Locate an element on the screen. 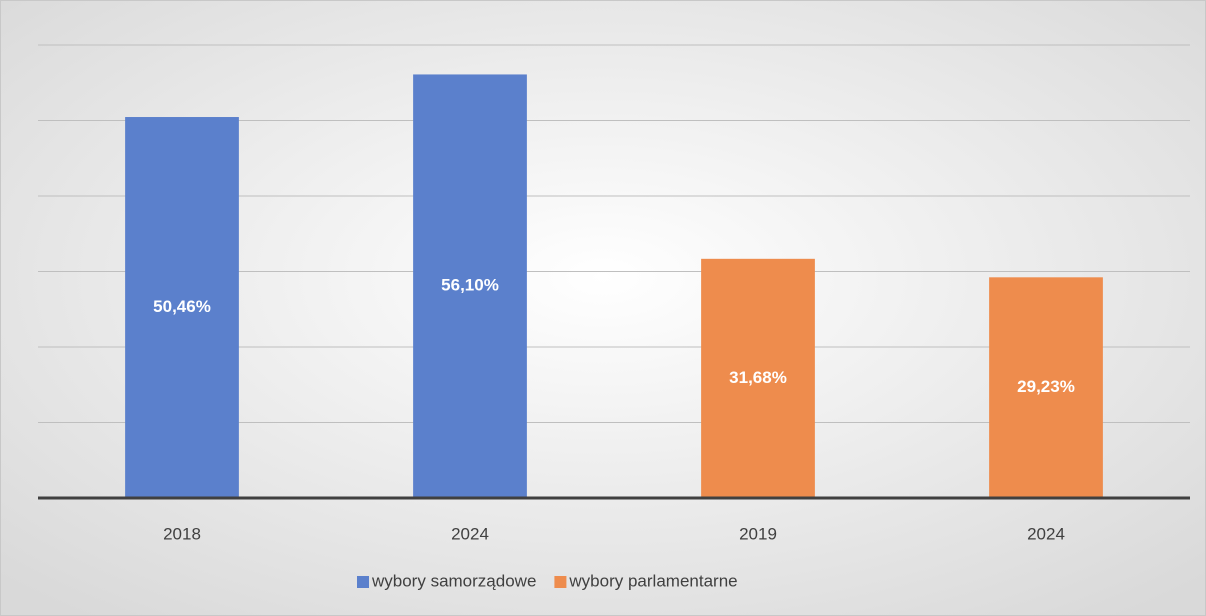 The width and height of the screenshot is (1206, 616). legend-label: wybory parlamentarne is located at coordinates (652, 580).